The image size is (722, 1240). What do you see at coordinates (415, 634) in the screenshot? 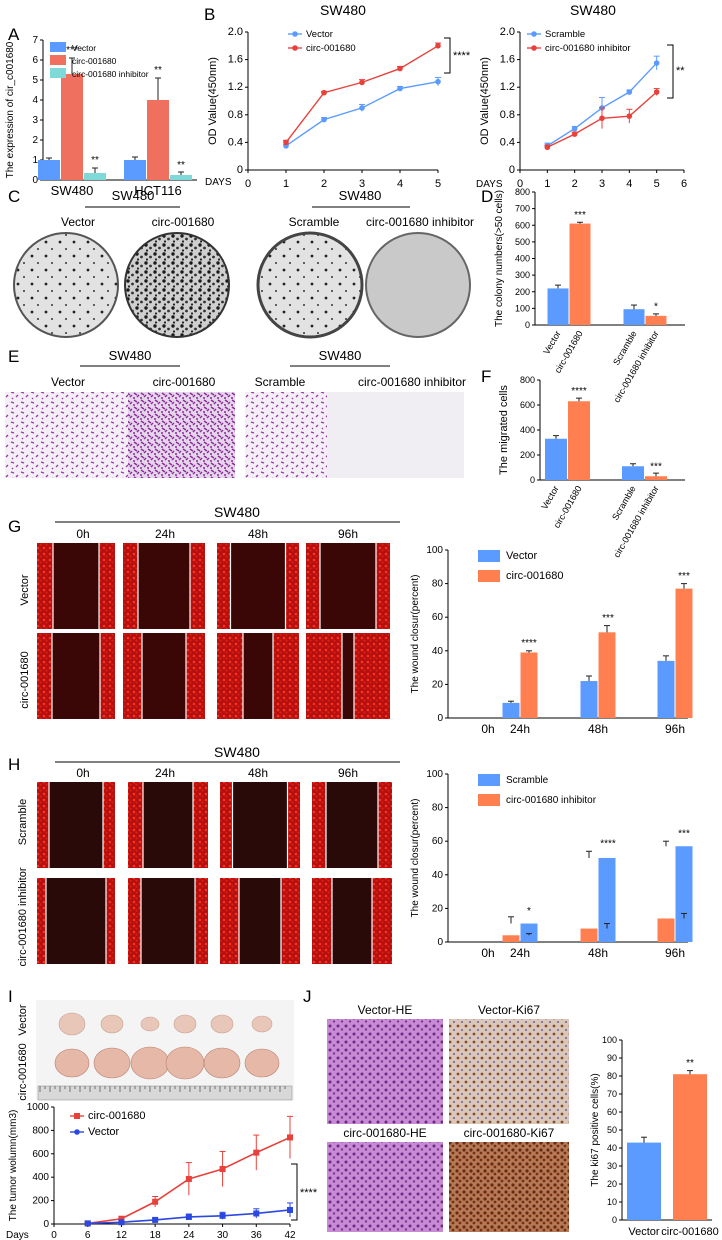
I see `y-axis-label: The wound closur(percent)` at bounding box center [415, 634].